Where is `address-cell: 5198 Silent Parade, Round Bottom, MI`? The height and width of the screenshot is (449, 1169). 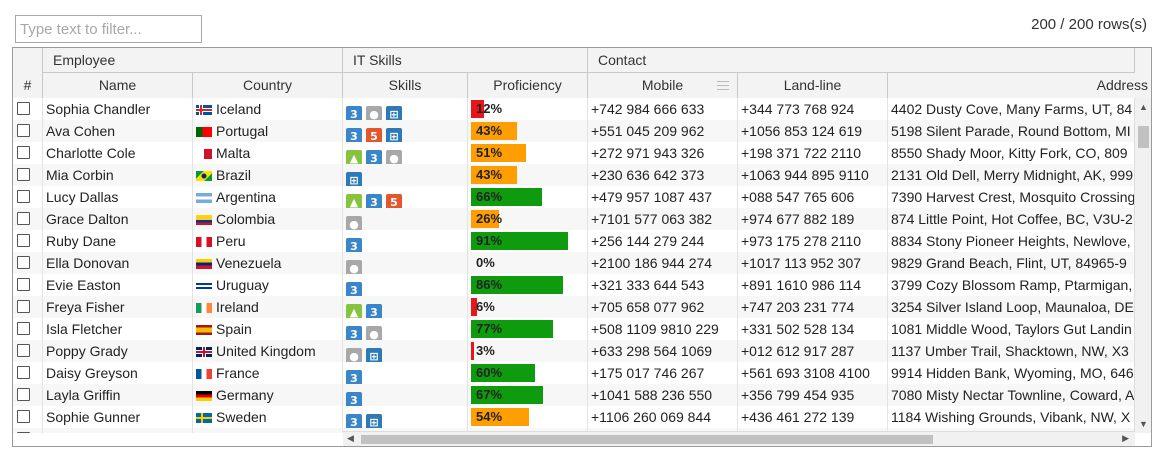
address-cell: 5198 Silent Parade, Round Bottom, MI is located at coordinates (1011, 131).